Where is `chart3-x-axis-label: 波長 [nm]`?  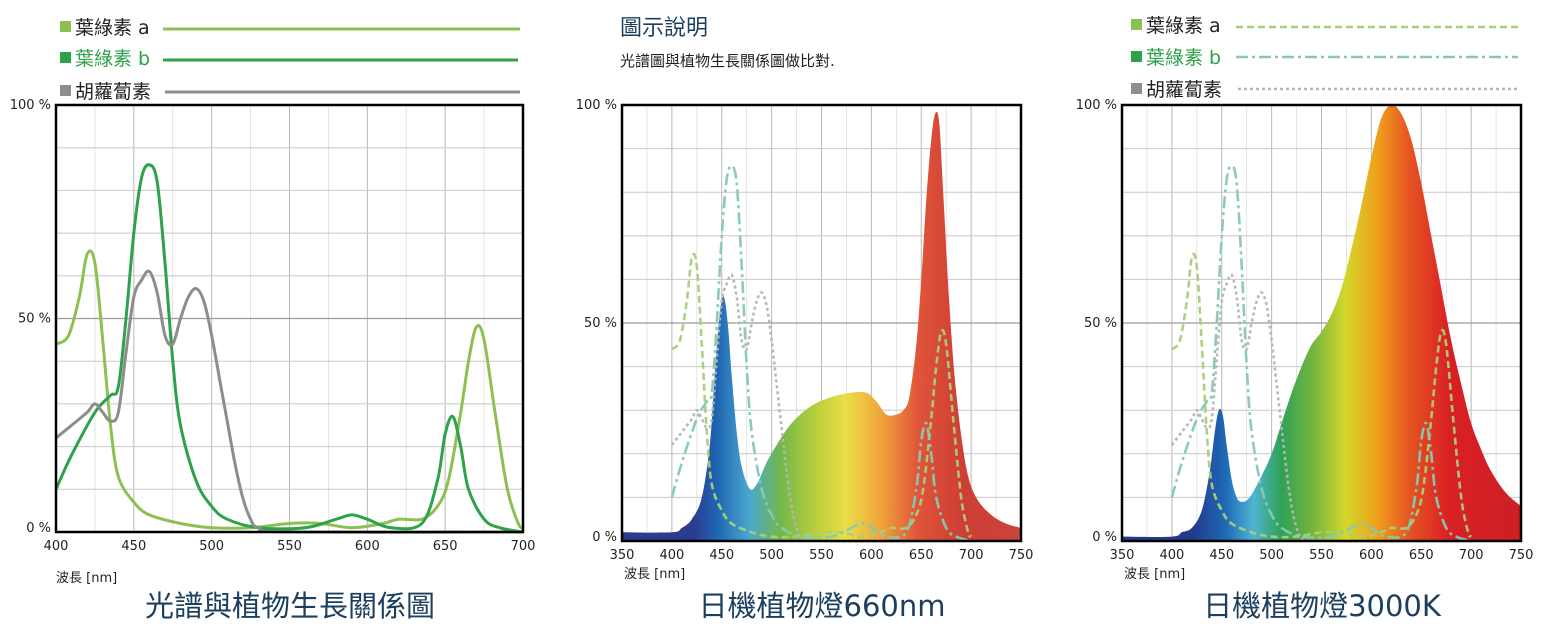 chart3-x-axis-label: 波長 [nm] is located at coordinates (1154, 574).